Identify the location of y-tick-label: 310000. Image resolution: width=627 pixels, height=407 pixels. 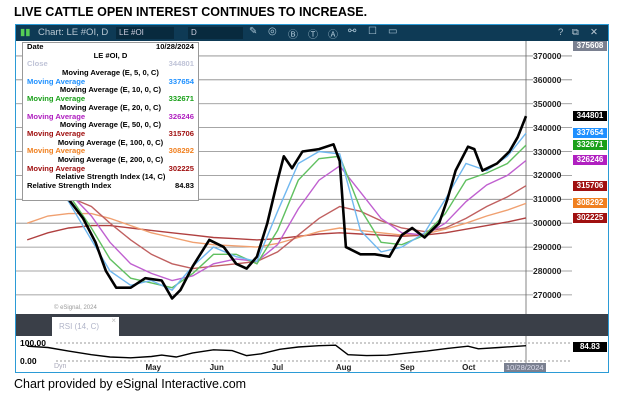
(547, 199).